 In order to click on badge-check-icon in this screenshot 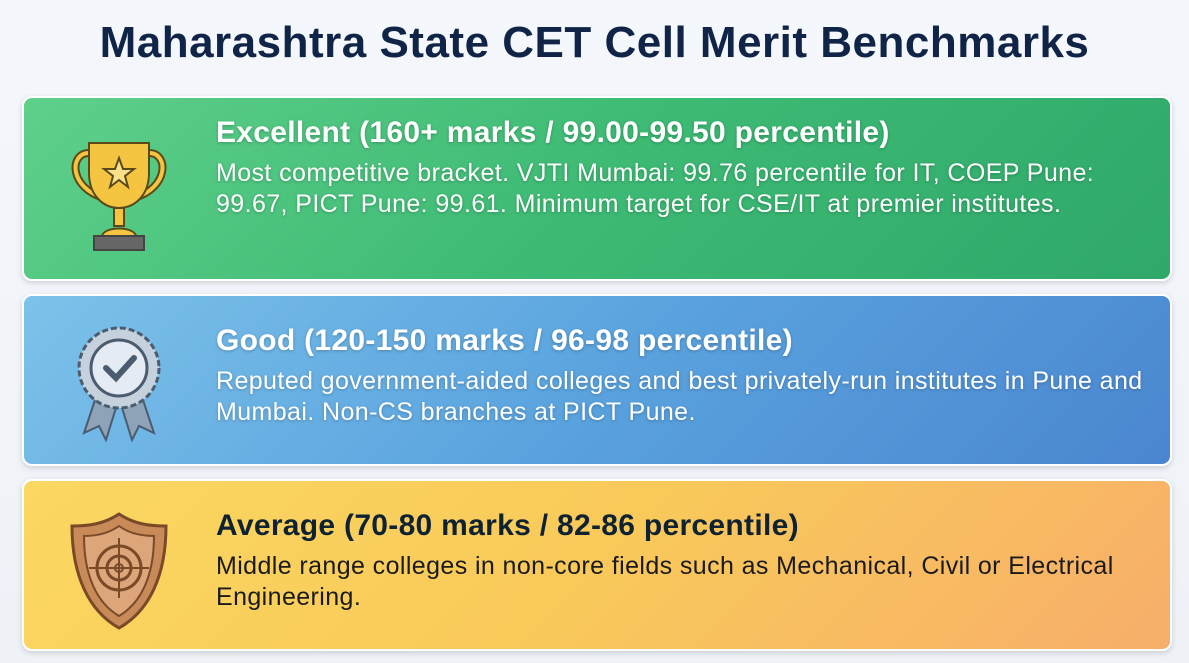, I will do `click(119, 384)`.